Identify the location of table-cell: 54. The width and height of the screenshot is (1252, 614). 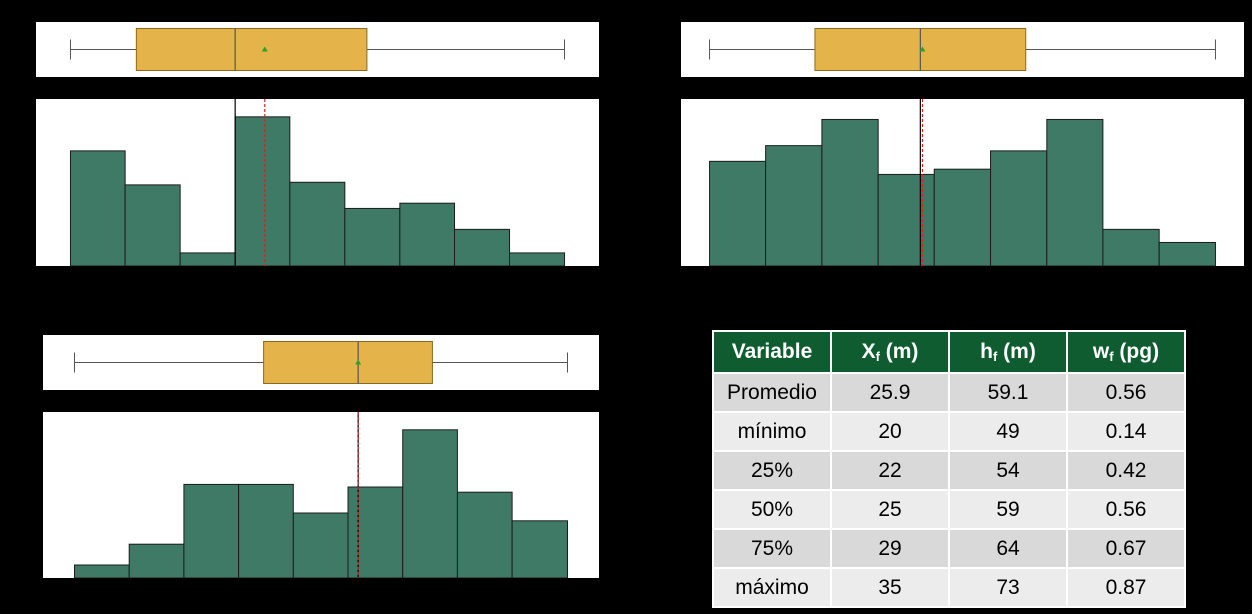
(1008, 470).